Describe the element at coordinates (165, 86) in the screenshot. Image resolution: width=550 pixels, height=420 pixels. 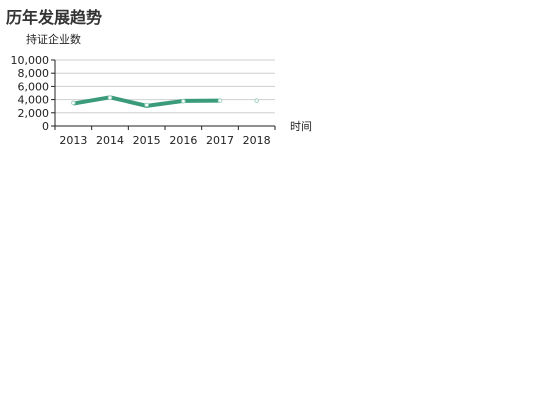
I see `grid-lines` at that location.